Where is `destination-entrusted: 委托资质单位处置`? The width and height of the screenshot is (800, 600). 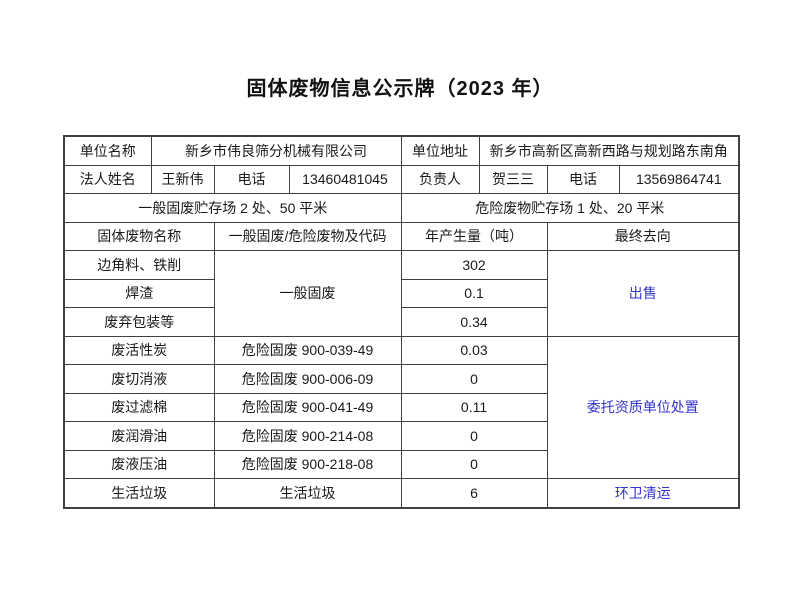
destination-entrusted: 委托资质单位处置 is located at coordinates (643, 407).